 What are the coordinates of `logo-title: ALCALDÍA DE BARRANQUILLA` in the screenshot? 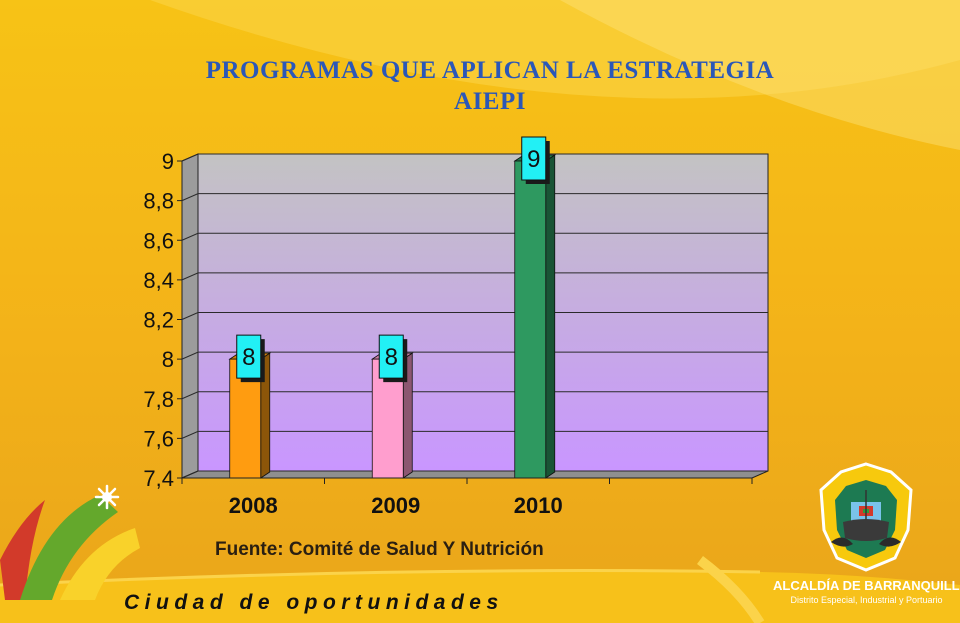 It's located at (866, 585).